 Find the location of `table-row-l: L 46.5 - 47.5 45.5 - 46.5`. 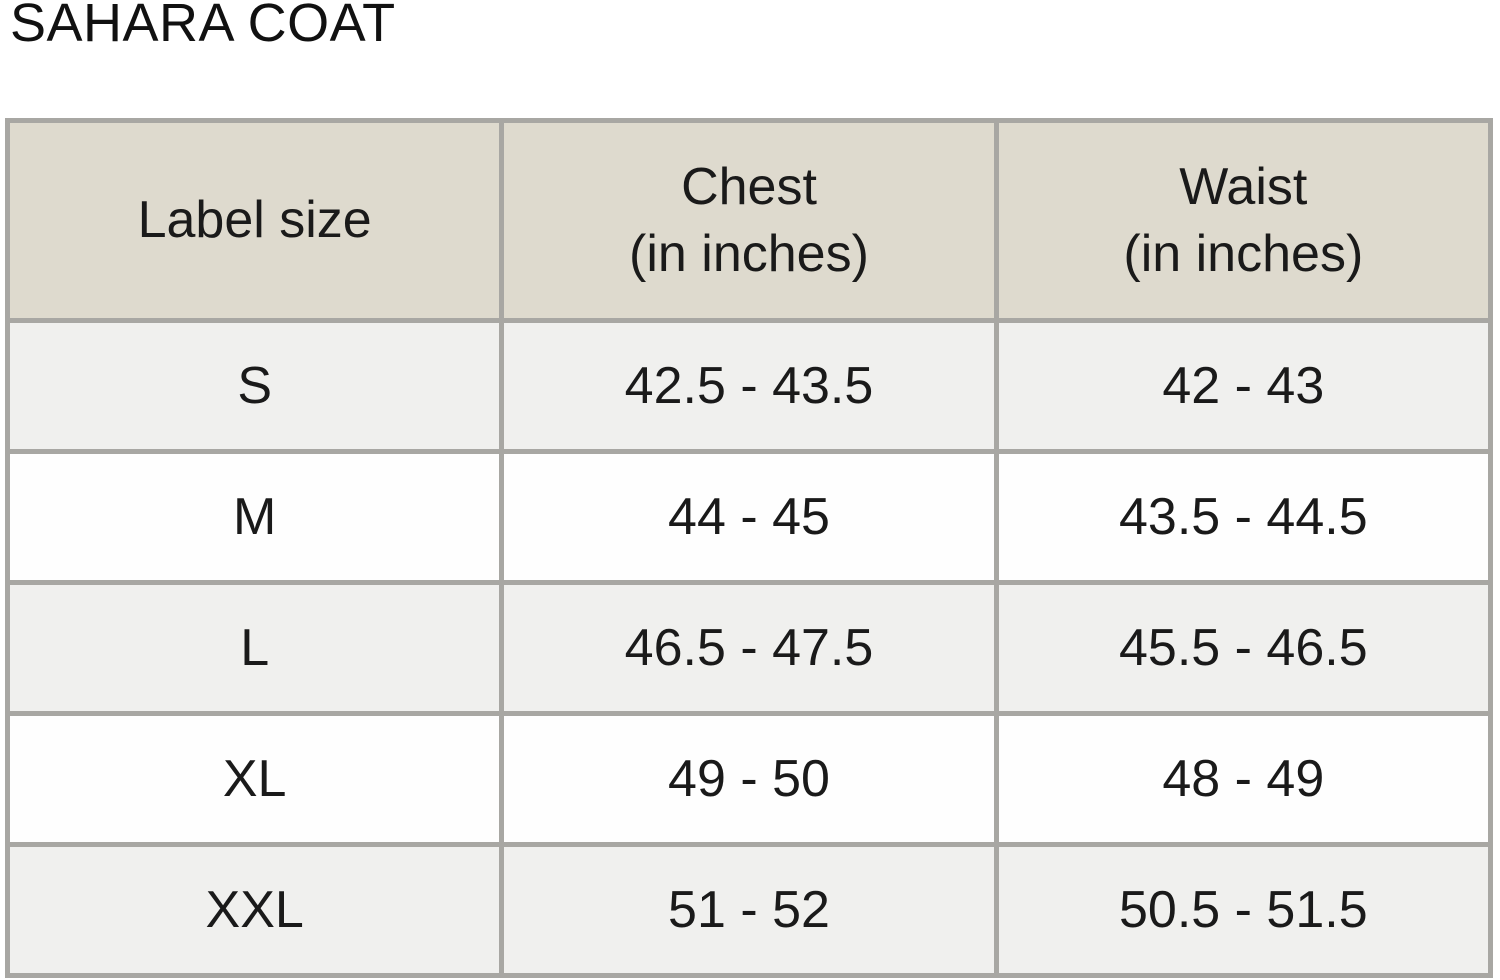

table-row-l: L 46.5 - 47.5 45.5 - 46.5 is located at coordinates (749, 648).